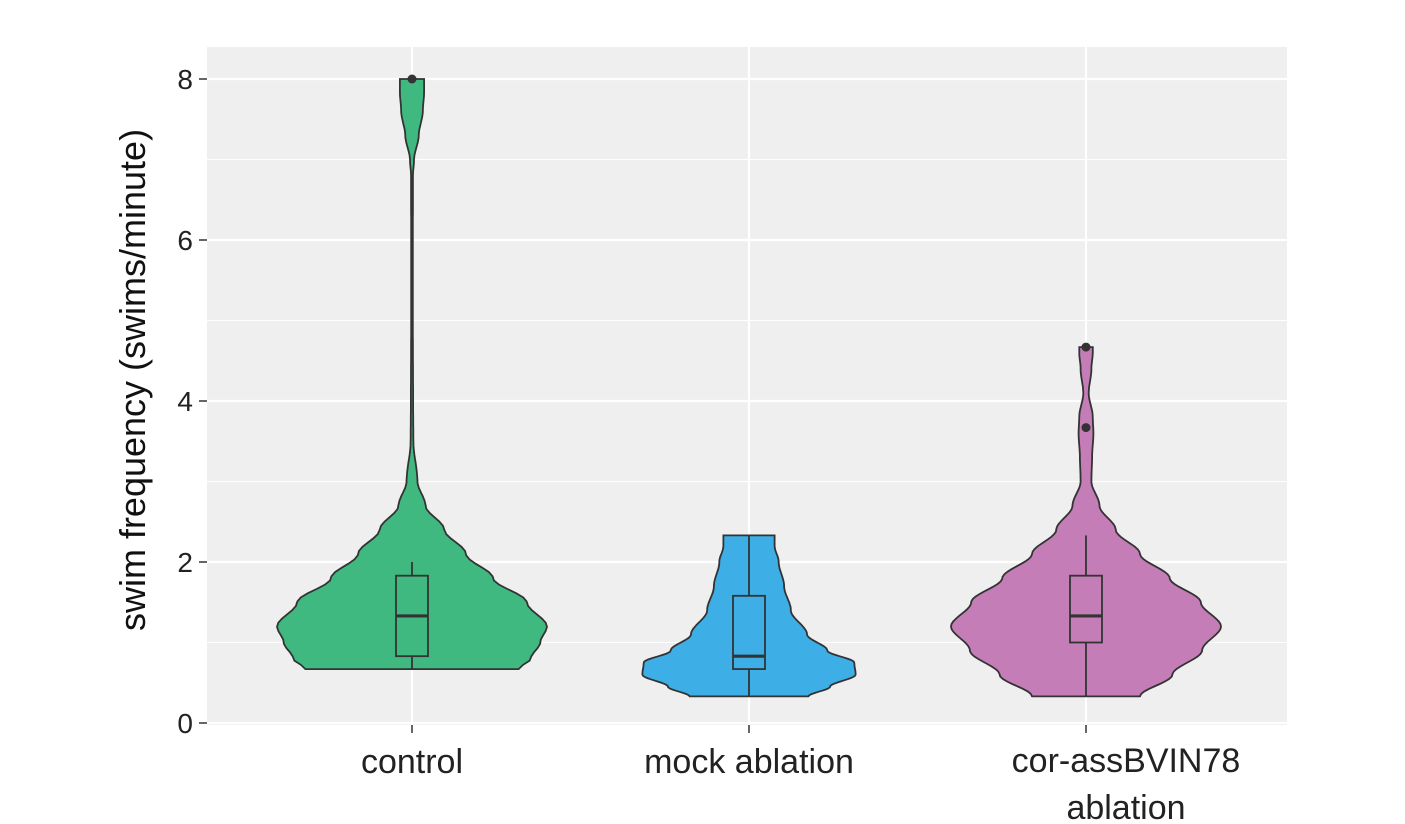 The image size is (1405, 824). What do you see at coordinates (185, 562) in the screenshot?
I see `y-tick-label: 2` at bounding box center [185, 562].